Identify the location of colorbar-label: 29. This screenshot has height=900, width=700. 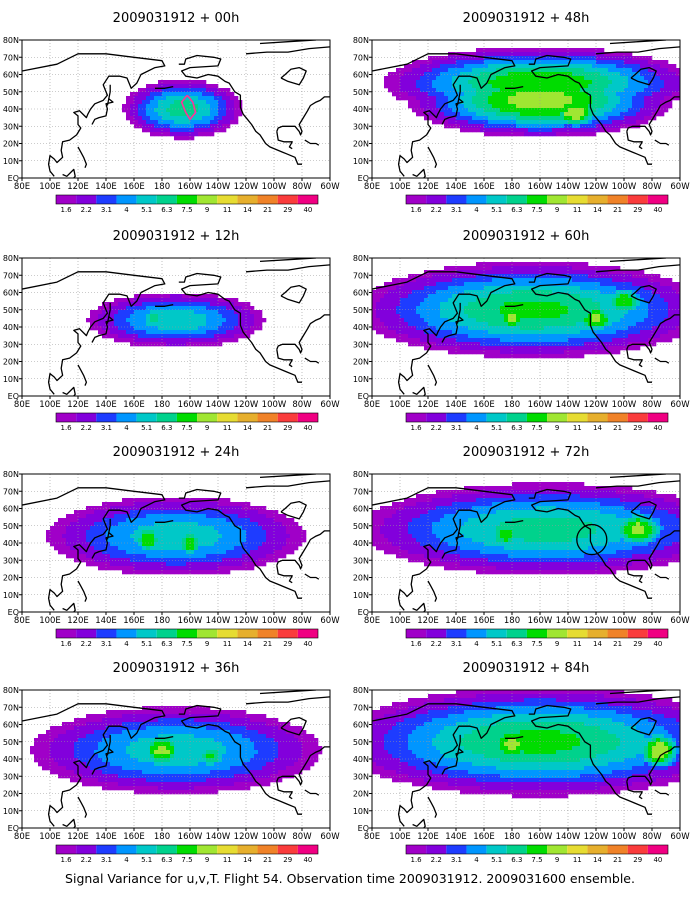
(637, 210).